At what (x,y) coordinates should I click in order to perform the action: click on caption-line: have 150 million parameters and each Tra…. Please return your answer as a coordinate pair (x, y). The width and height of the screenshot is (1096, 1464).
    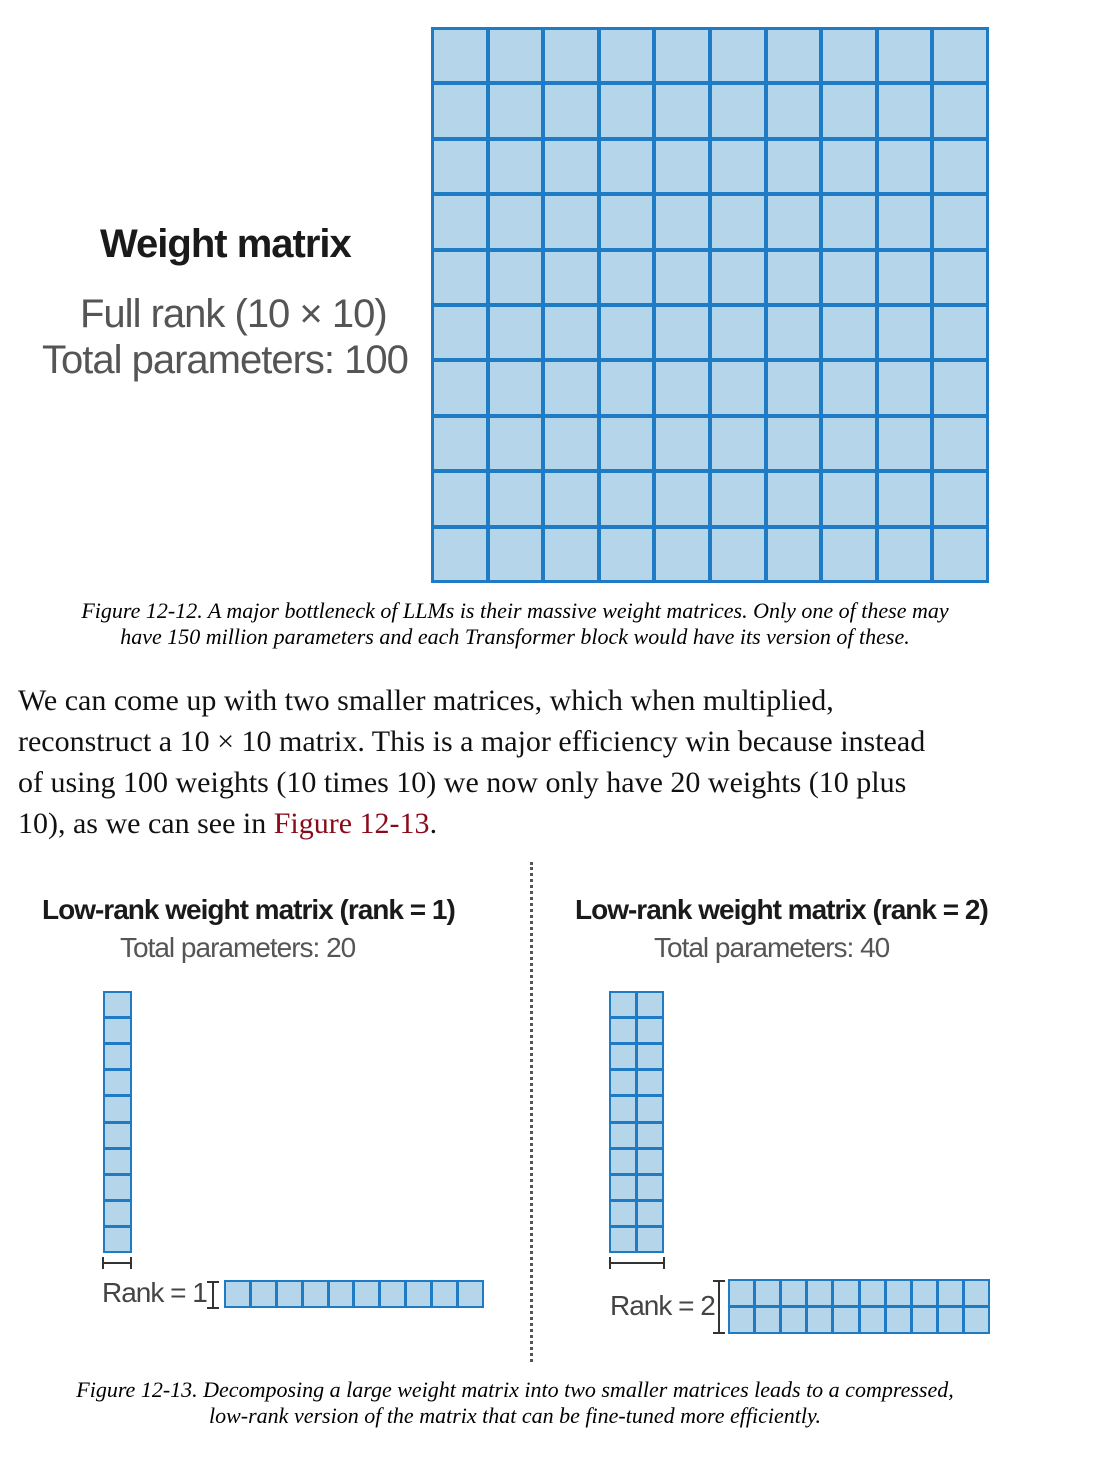
    Looking at the image, I should click on (515, 636).